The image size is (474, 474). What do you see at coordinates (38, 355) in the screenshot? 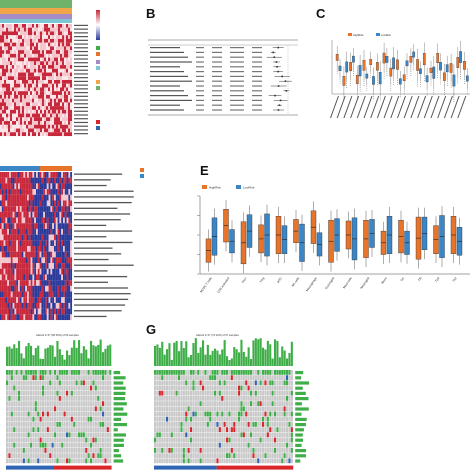
I see `mutation-count-bar` at bounding box center [38, 355].